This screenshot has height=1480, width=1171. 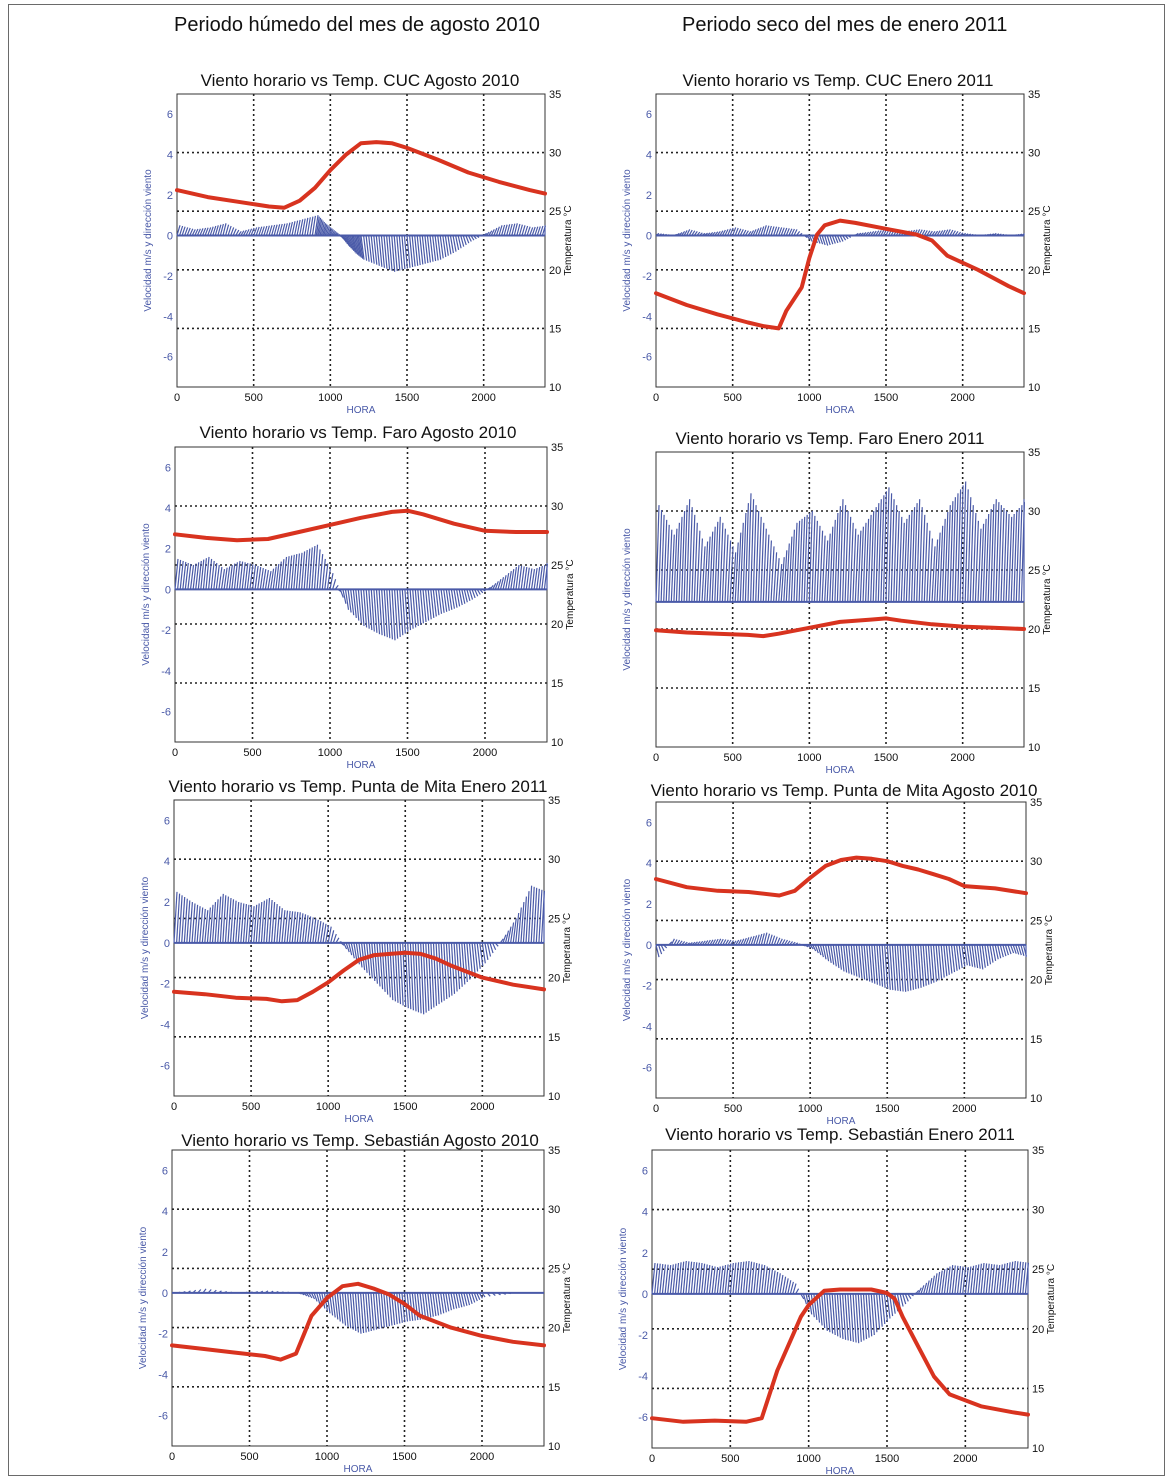 I want to click on y-tick-label: -2, so click(x=168, y=277).